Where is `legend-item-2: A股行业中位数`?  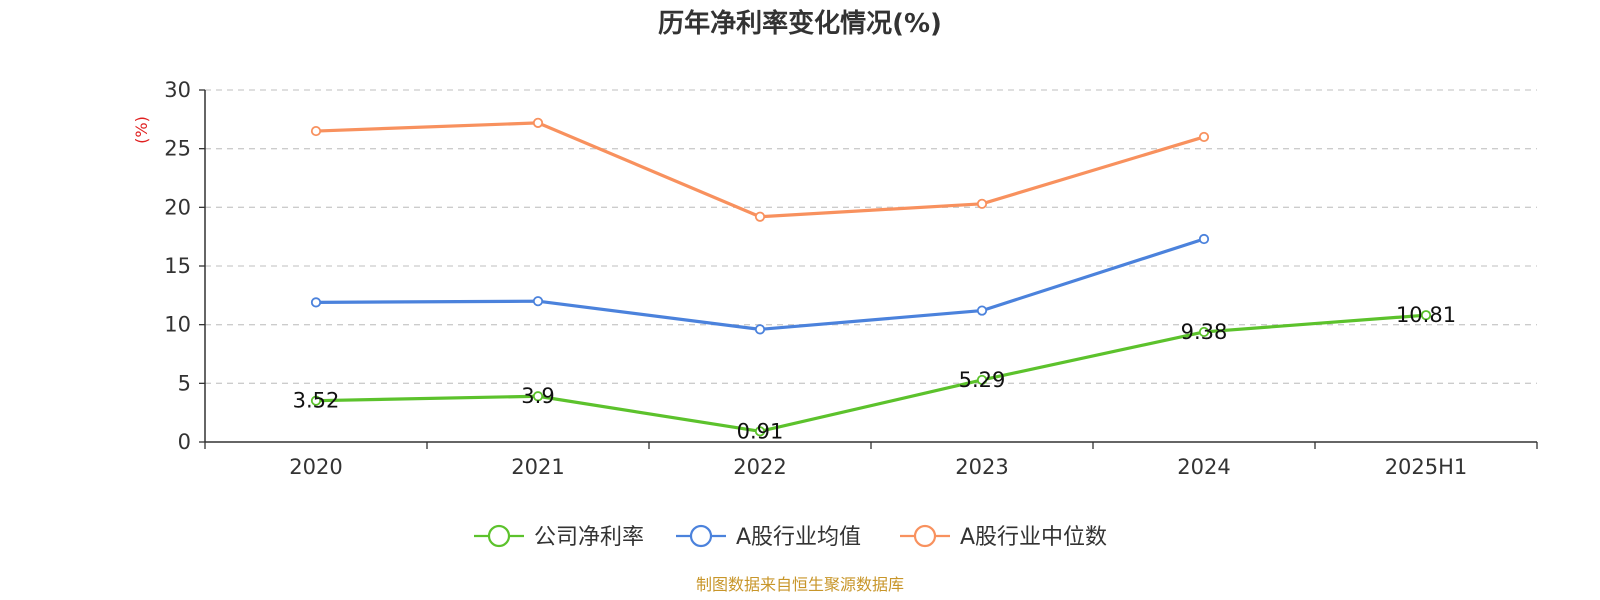 legend-item-2: A股行业中位数 is located at coordinates (1003, 537).